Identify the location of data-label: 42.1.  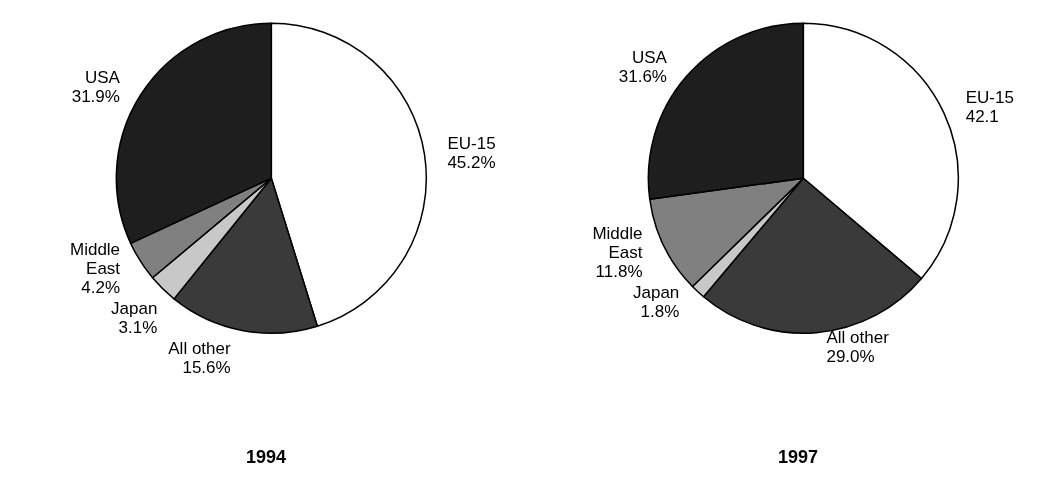
(982, 117).